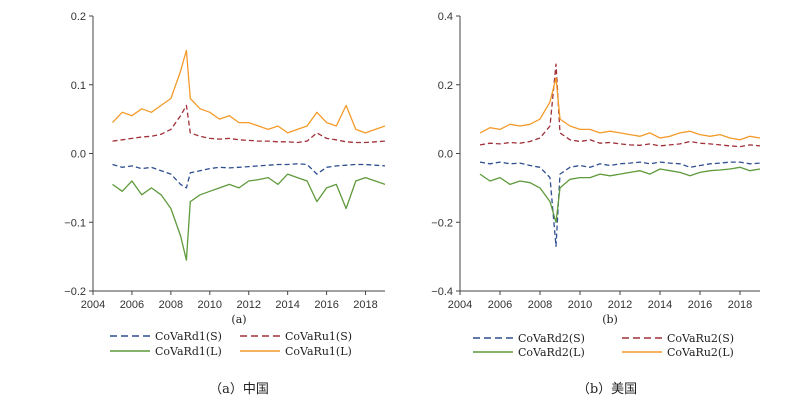 The height and width of the screenshot is (403, 804). What do you see at coordinates (188, 351) in the screenshot?
I see `legend-label: CoVaRd1(L)` at bounding box center [188, 351].